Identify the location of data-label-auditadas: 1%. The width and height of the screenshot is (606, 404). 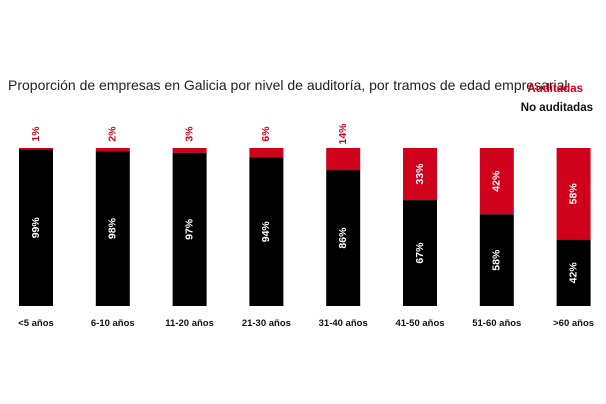
(36, 134).